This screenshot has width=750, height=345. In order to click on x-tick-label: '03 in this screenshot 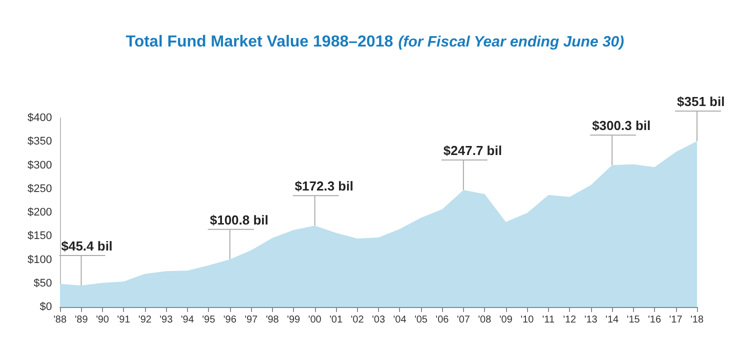, I will do `click(379, 320)`.